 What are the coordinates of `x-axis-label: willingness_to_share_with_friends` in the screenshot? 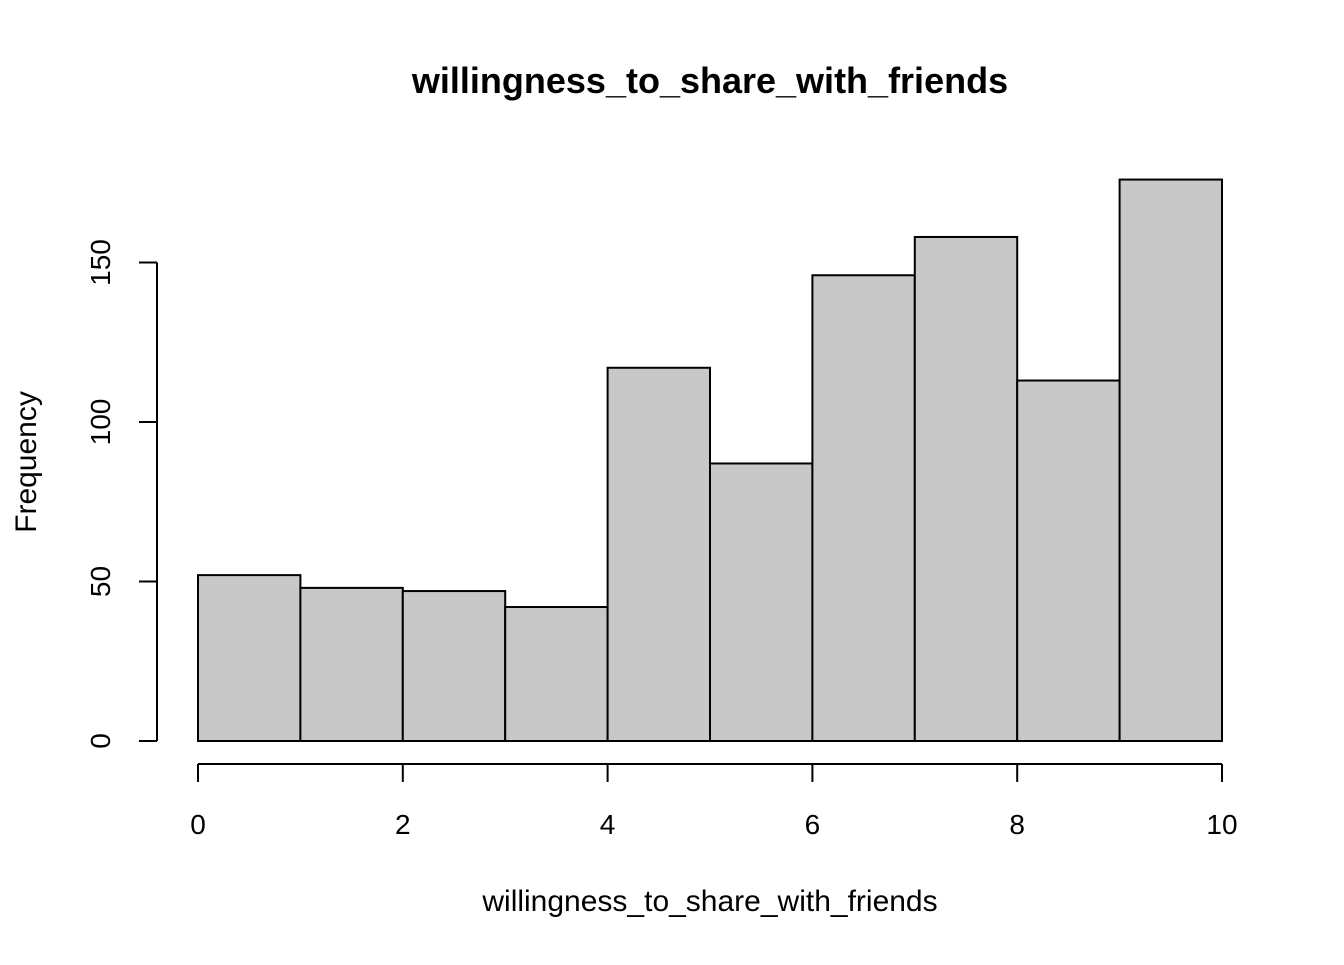 It's located at (709, 901).